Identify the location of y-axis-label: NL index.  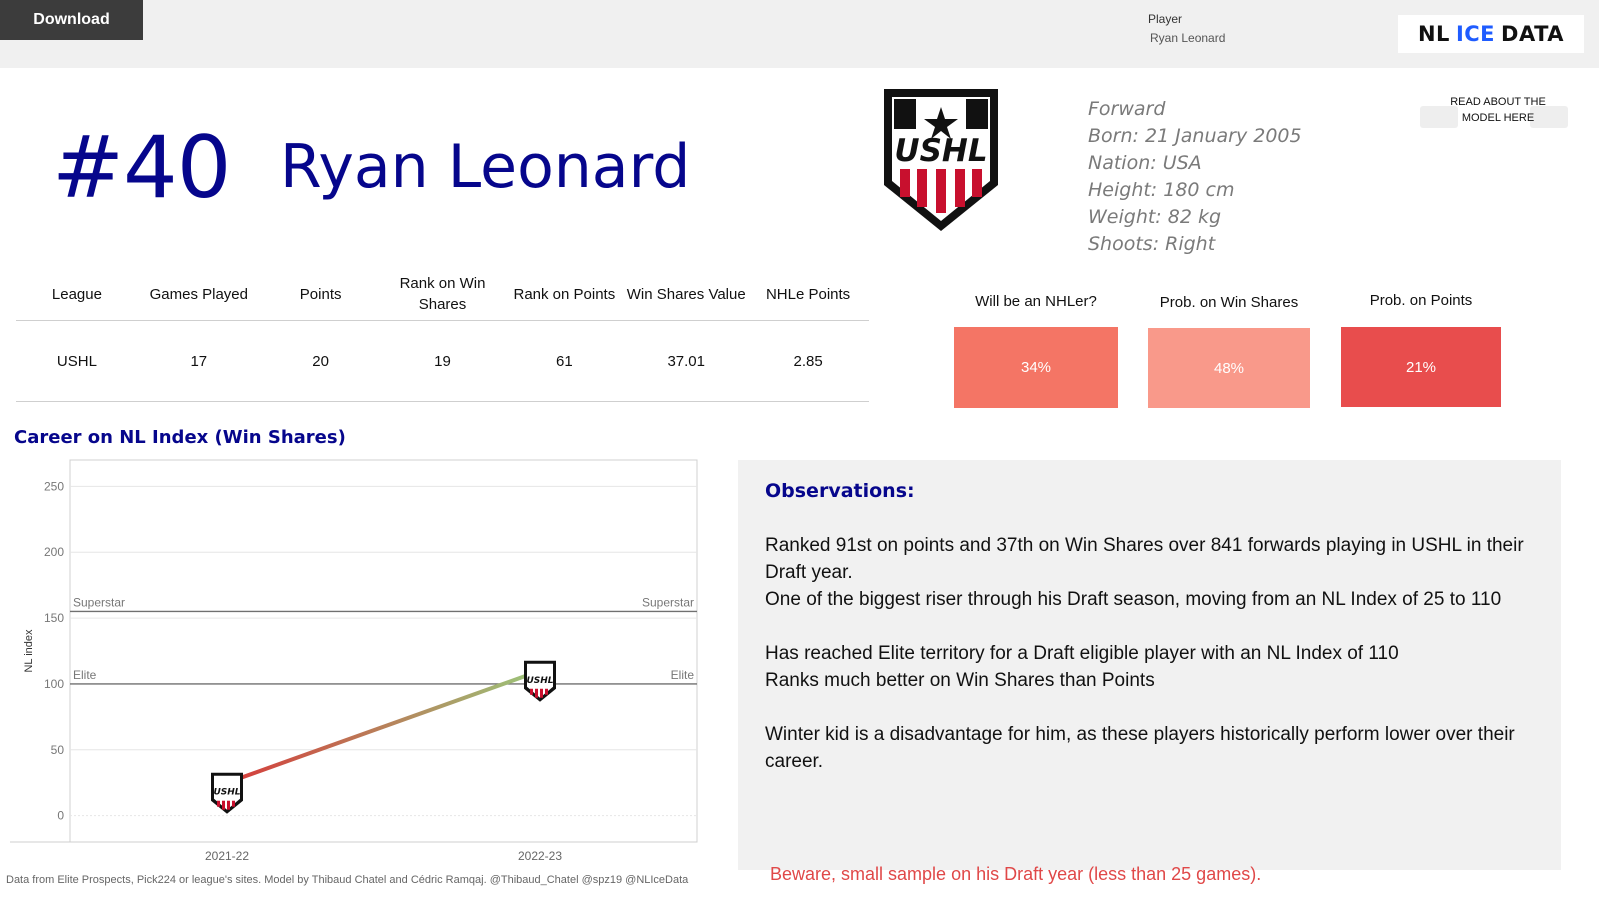
(29, 651).